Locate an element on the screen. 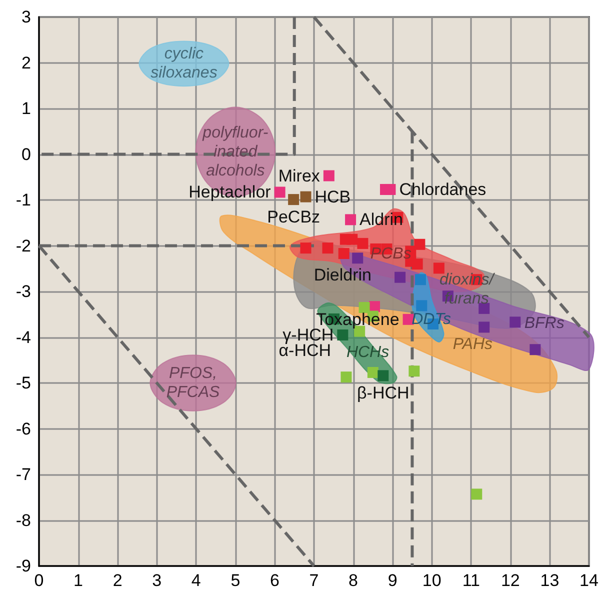  series-label: polyfluor- inated alcohols is located at coordinates (235, 152).